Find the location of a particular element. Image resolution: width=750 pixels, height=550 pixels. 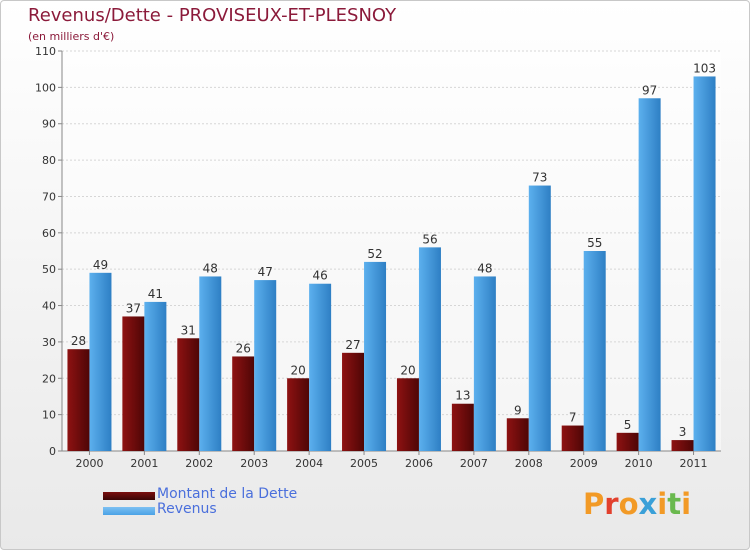

logo-letter: P is located at coordinates (594, 504).